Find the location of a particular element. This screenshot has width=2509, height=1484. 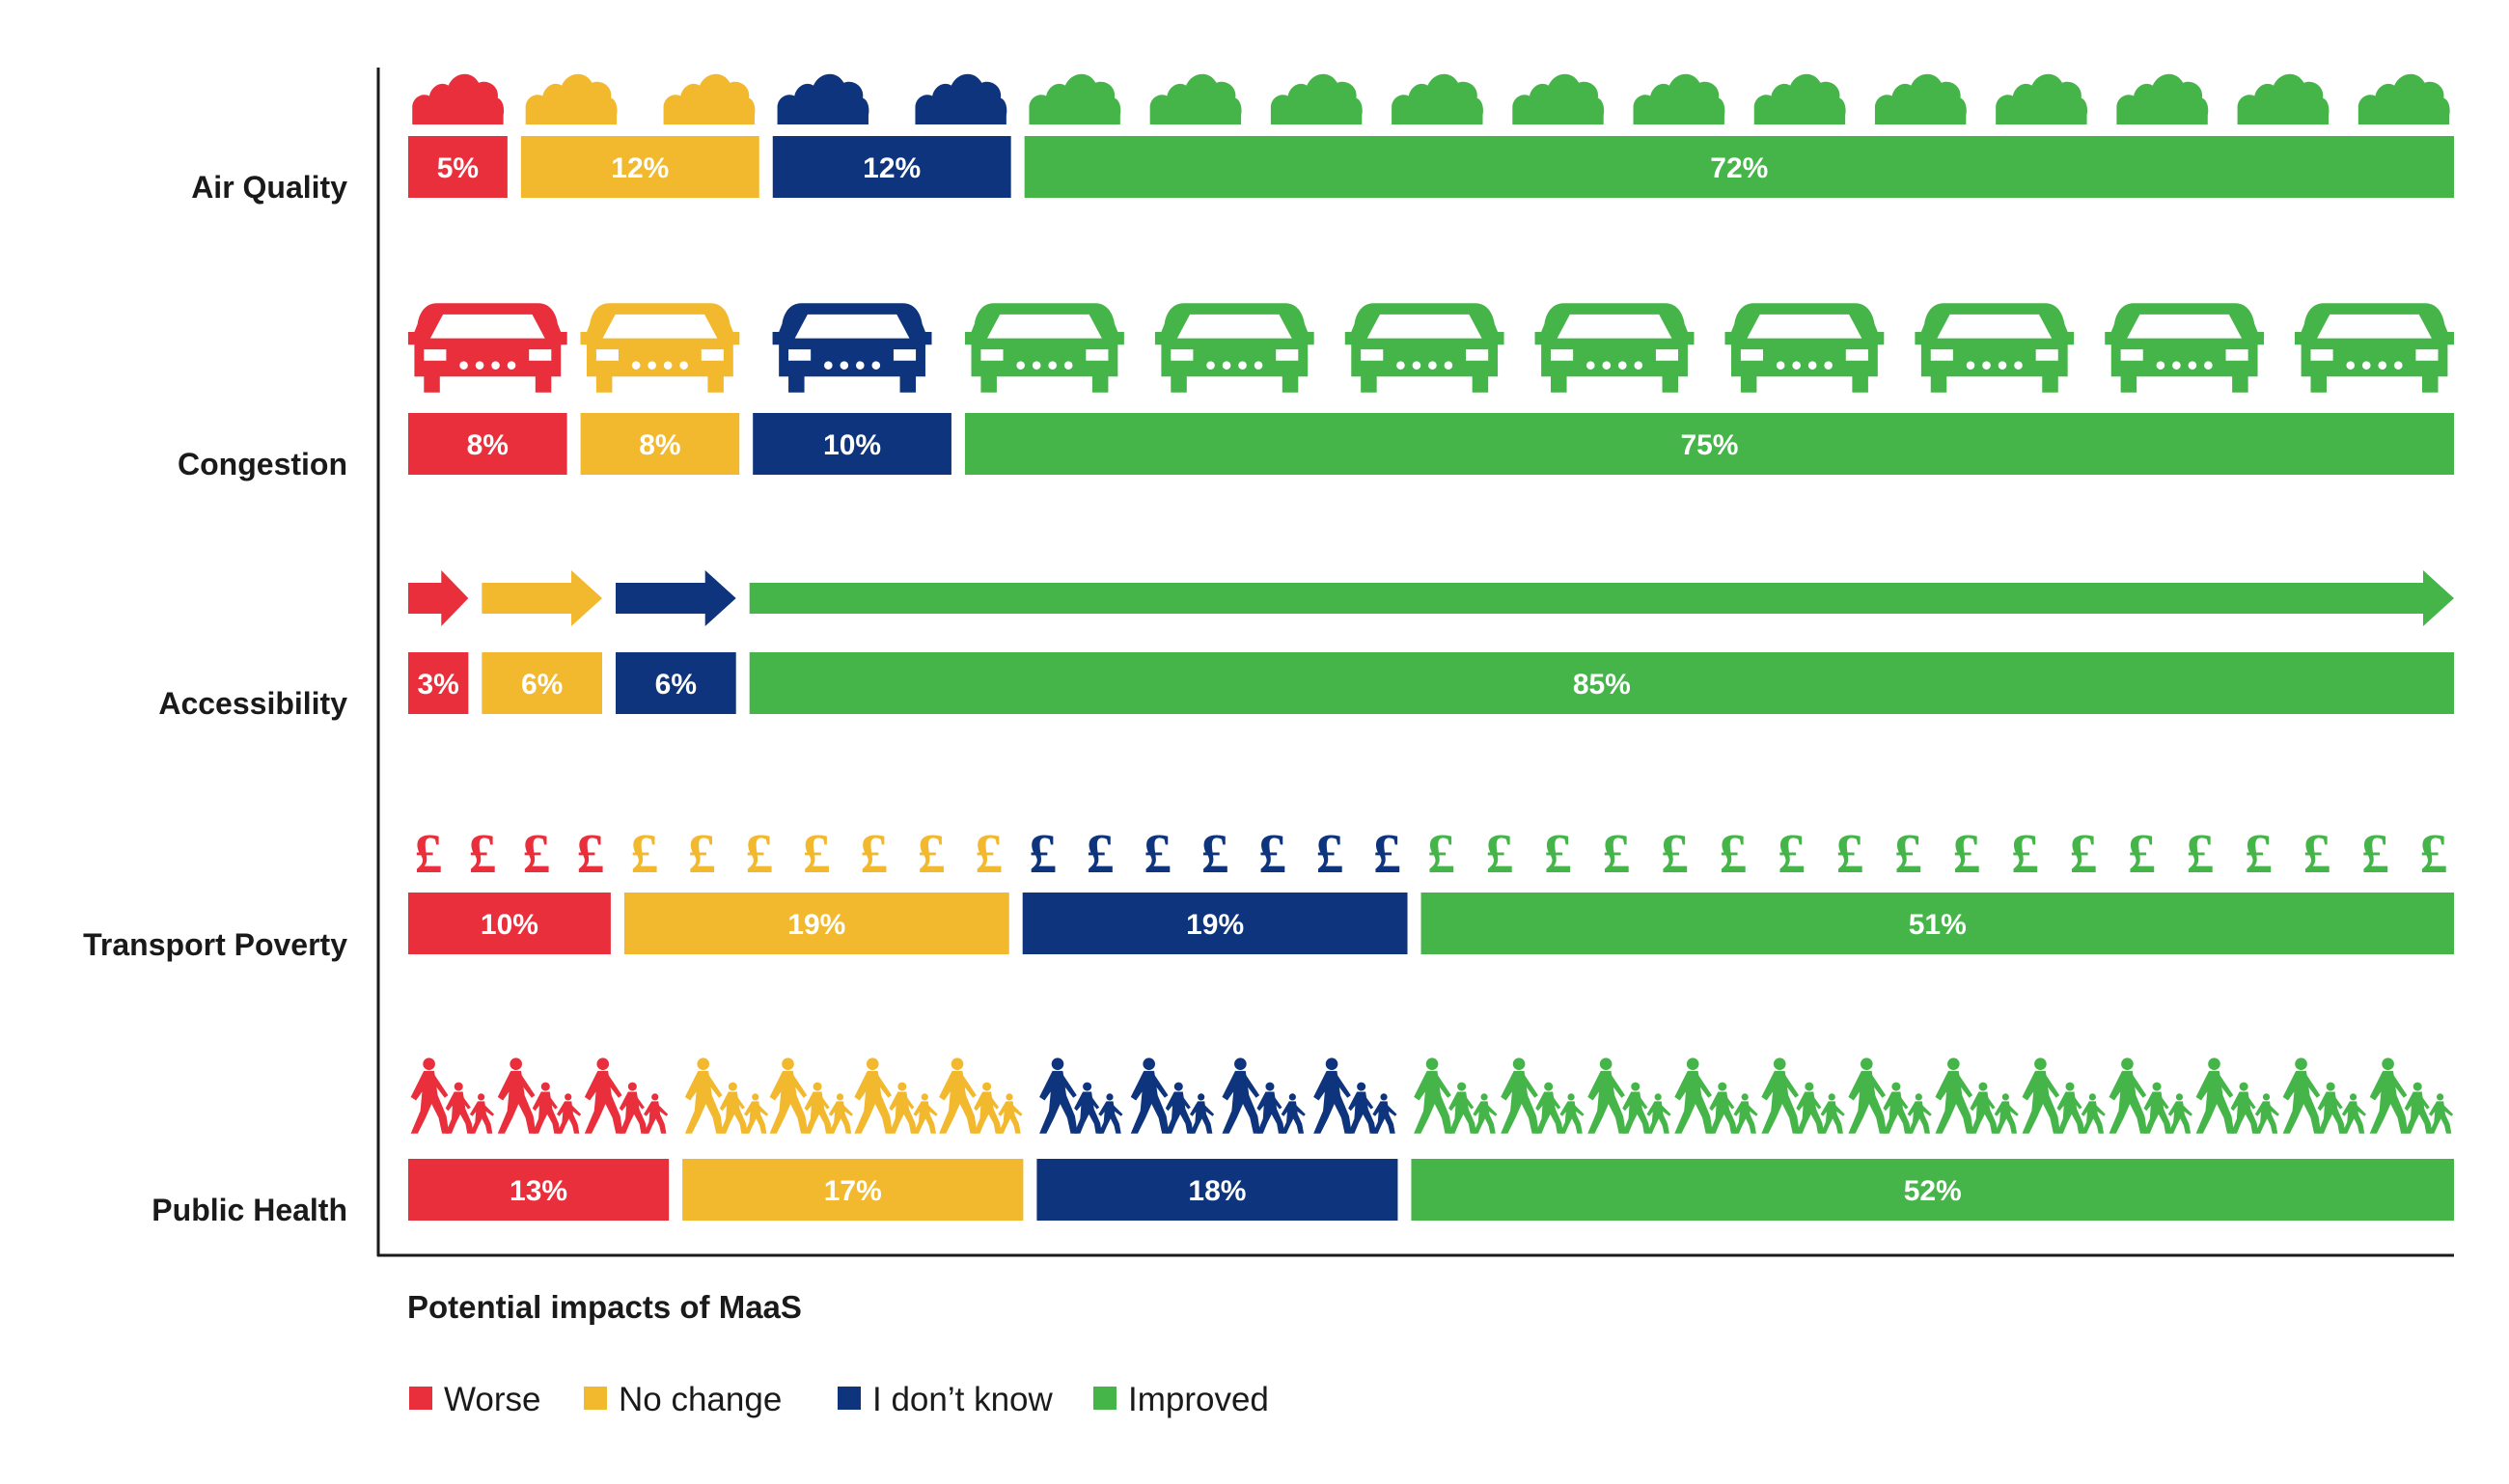

pound-icon-3-2-1: £ is located at coordinates (1101, 853).